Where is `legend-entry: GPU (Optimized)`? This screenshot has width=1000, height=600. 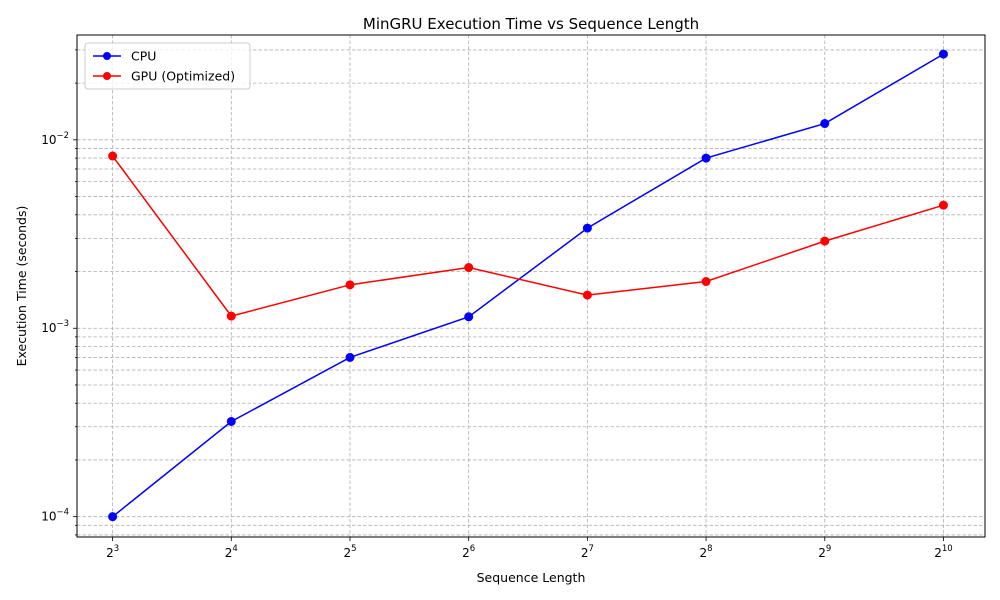 legend-entry: GPU (Optimized) is located at coordinates (164, 76).